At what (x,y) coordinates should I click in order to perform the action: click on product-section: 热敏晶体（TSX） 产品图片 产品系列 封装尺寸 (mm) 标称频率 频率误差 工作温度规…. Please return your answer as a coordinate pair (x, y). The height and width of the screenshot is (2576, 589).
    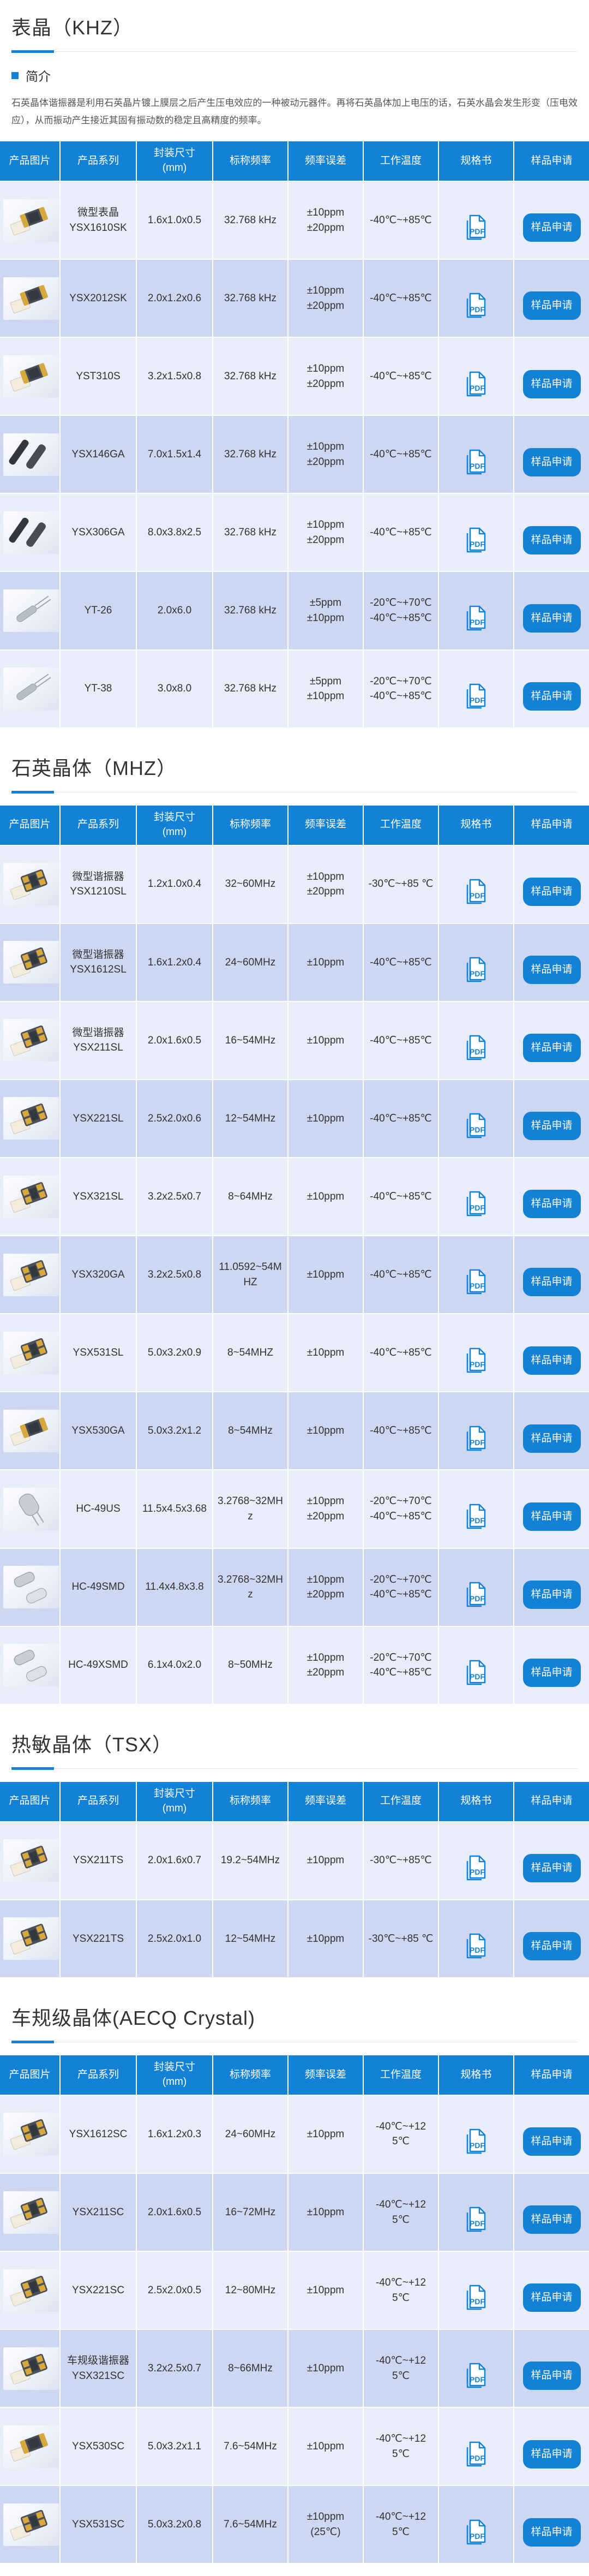
    Looking at the image, I should click on (294, 1855).